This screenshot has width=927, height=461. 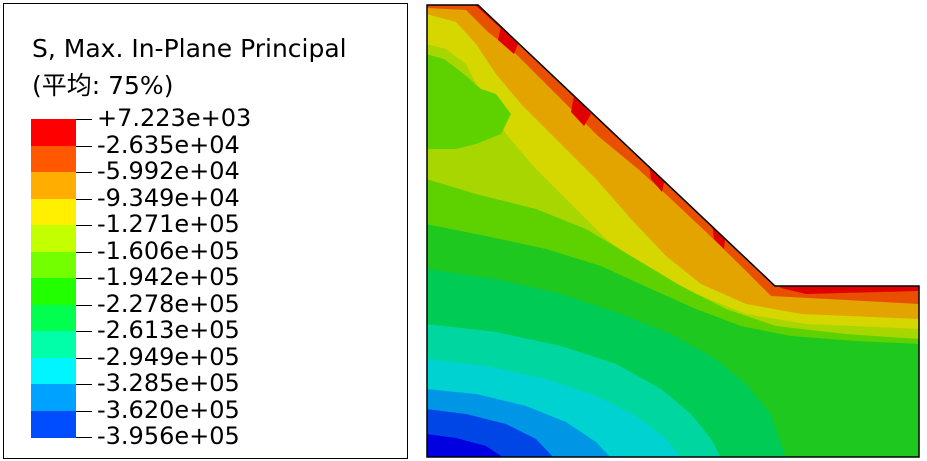 What do you see at coordinates (189, 48) in the screenshot?
I see `legend-title: S, Max. In-Plane Principal` at bounding box center [189, 48].